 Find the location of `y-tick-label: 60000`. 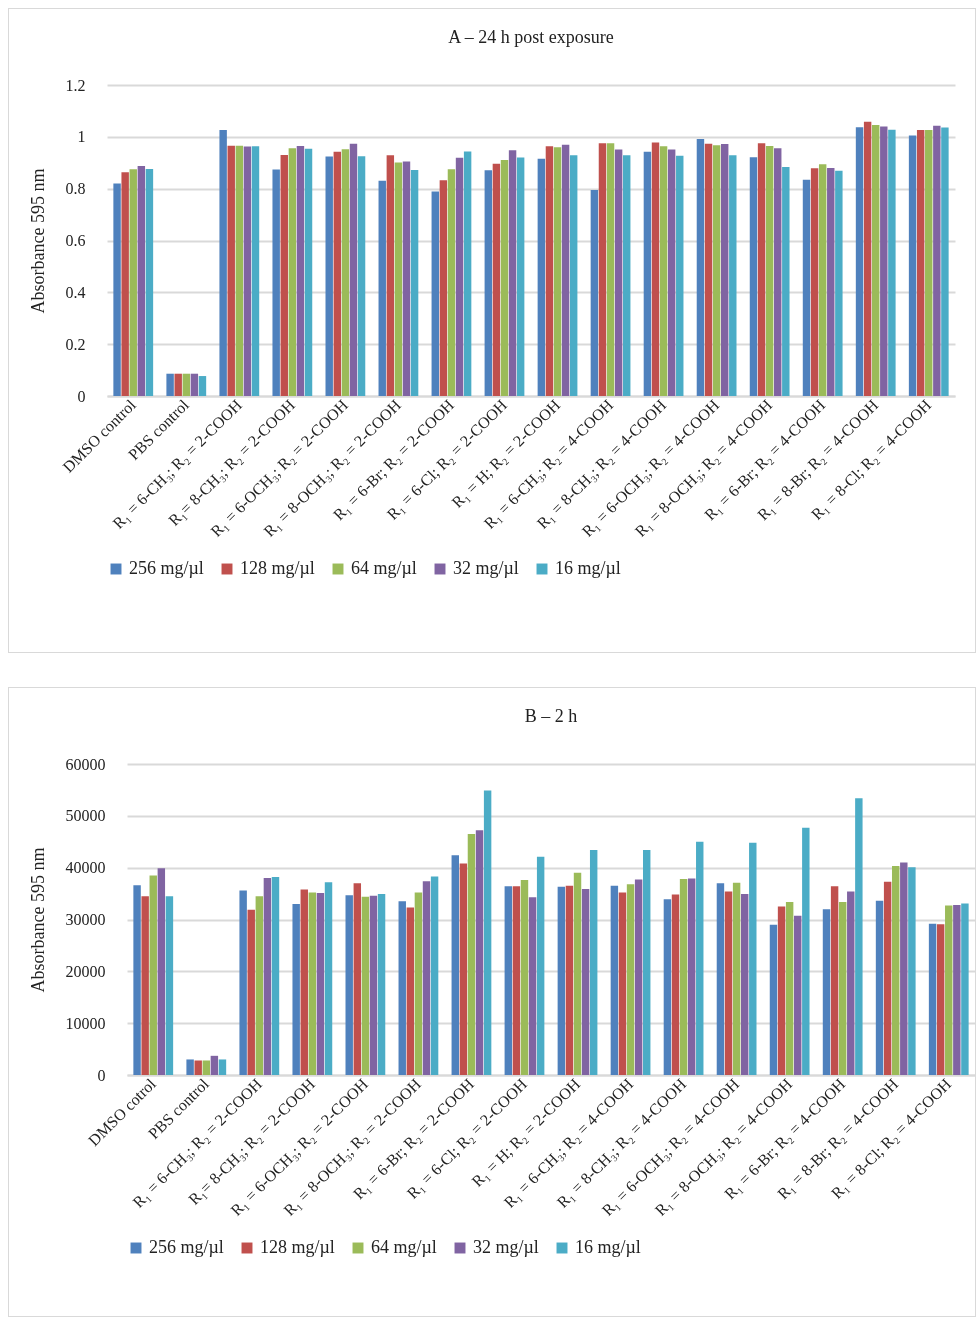

y-tick-label: 60000 is located at coordinates (85, 764).